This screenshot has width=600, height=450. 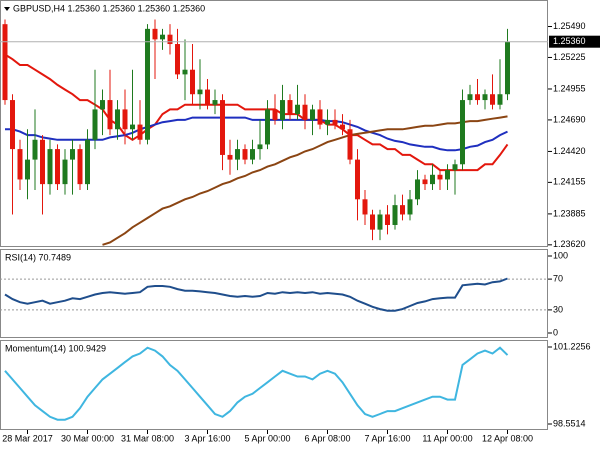 I want to click on y-tick-label: 30, so click(x=558, y=309).